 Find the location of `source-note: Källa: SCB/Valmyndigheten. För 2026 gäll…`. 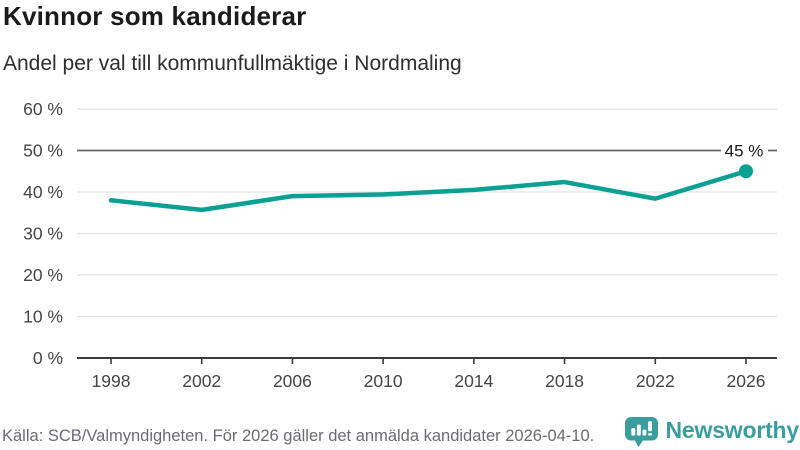

source-note: Källa: SCB/Valmyndigheten. För 2026 gäll… is located at coordinates (298, 436).